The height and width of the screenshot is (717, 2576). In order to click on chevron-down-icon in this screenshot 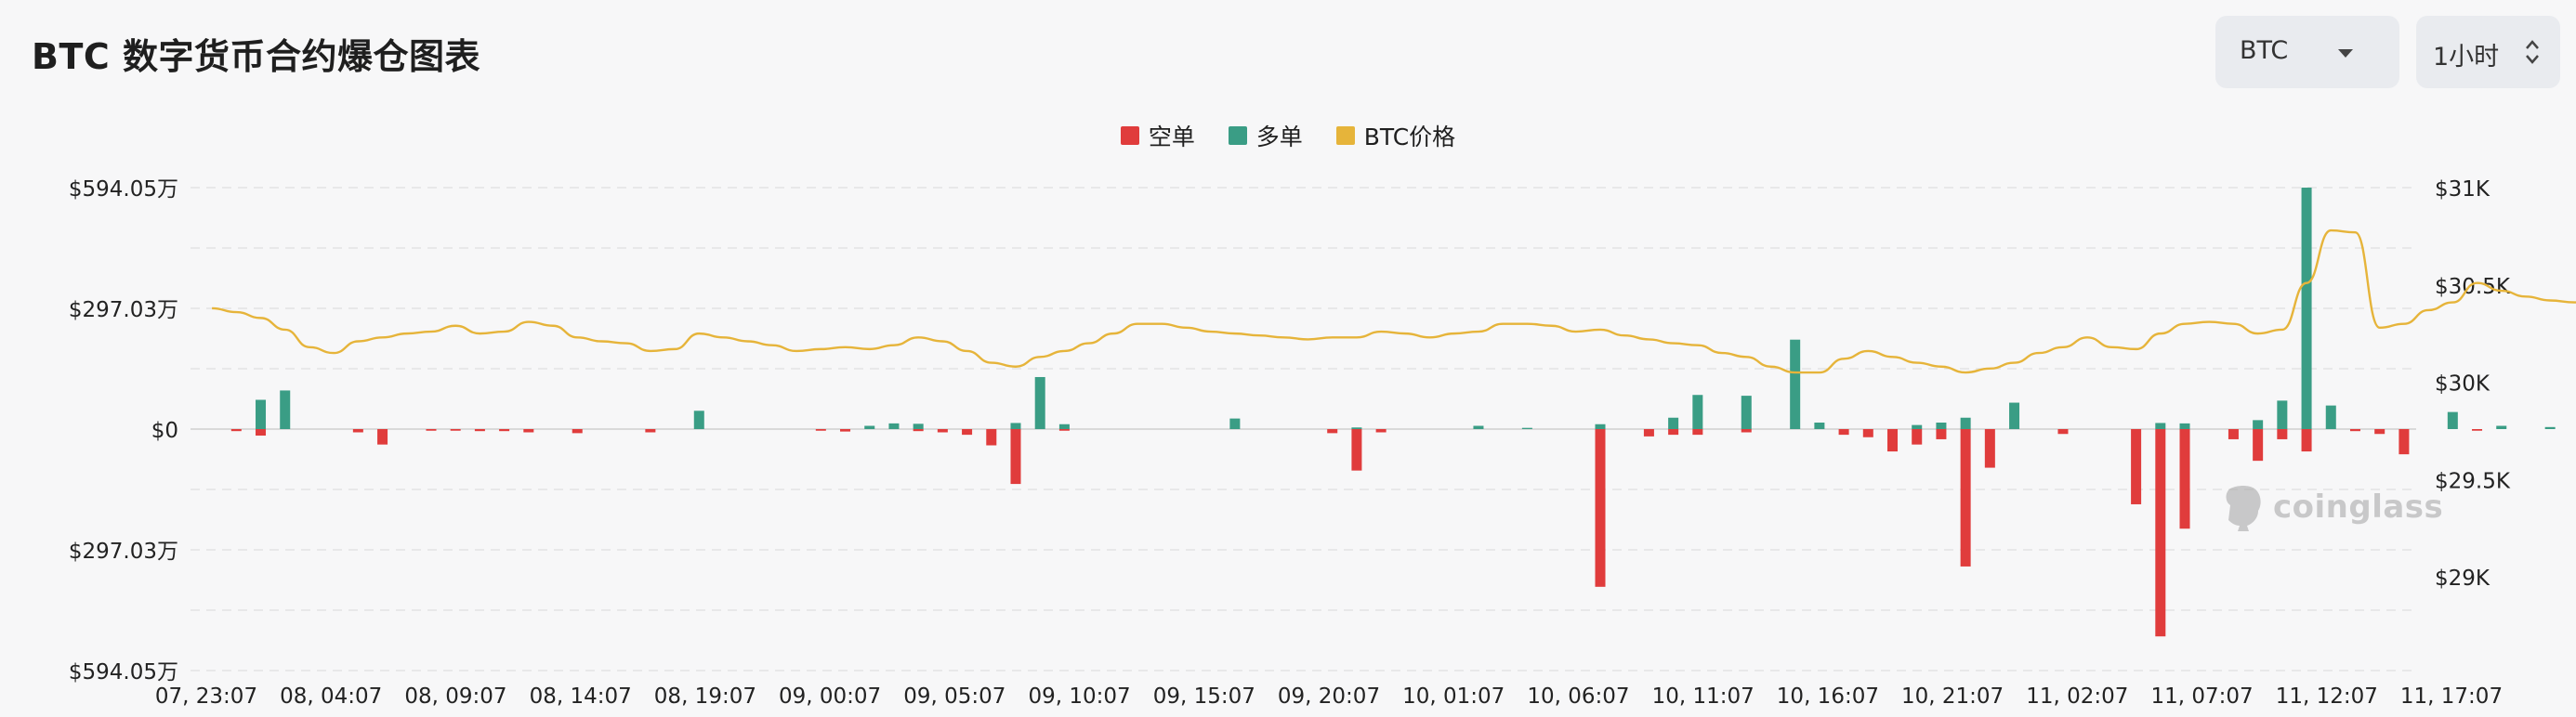, I will do `click(2345, 53)`.